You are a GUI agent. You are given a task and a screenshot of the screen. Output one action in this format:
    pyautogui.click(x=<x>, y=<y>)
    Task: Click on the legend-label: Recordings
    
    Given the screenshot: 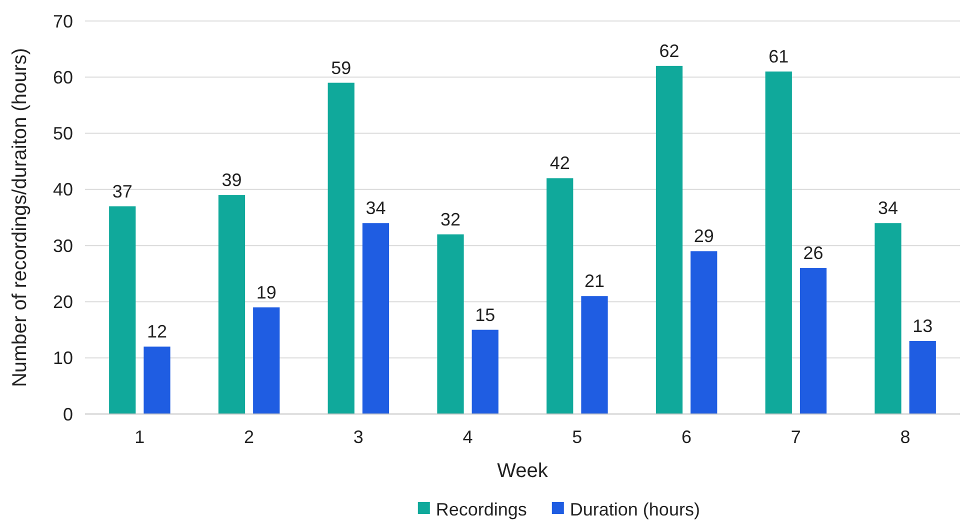 What is the action you would take?
    pyautogui.click(x=481, y=509)
    